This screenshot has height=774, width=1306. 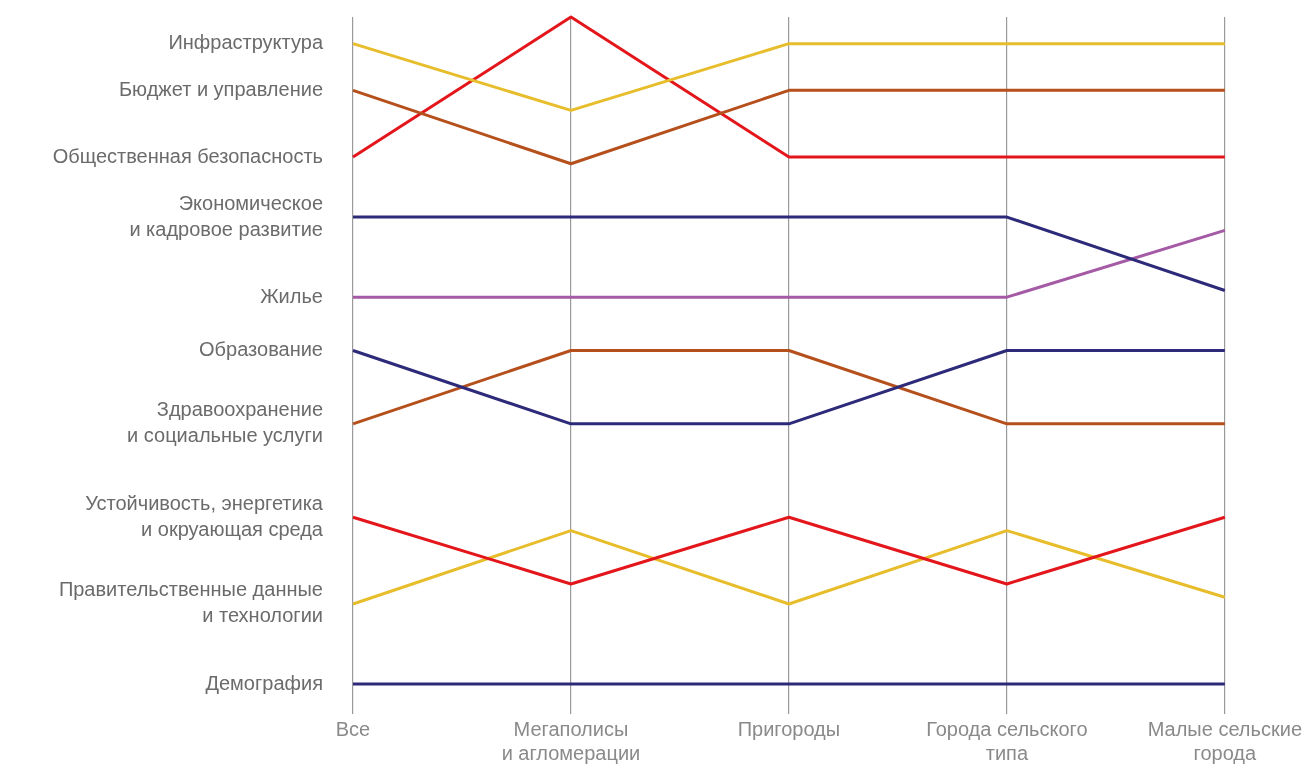 I want to click on series-label: Бюджет и управление, so click(x=220, y=88).